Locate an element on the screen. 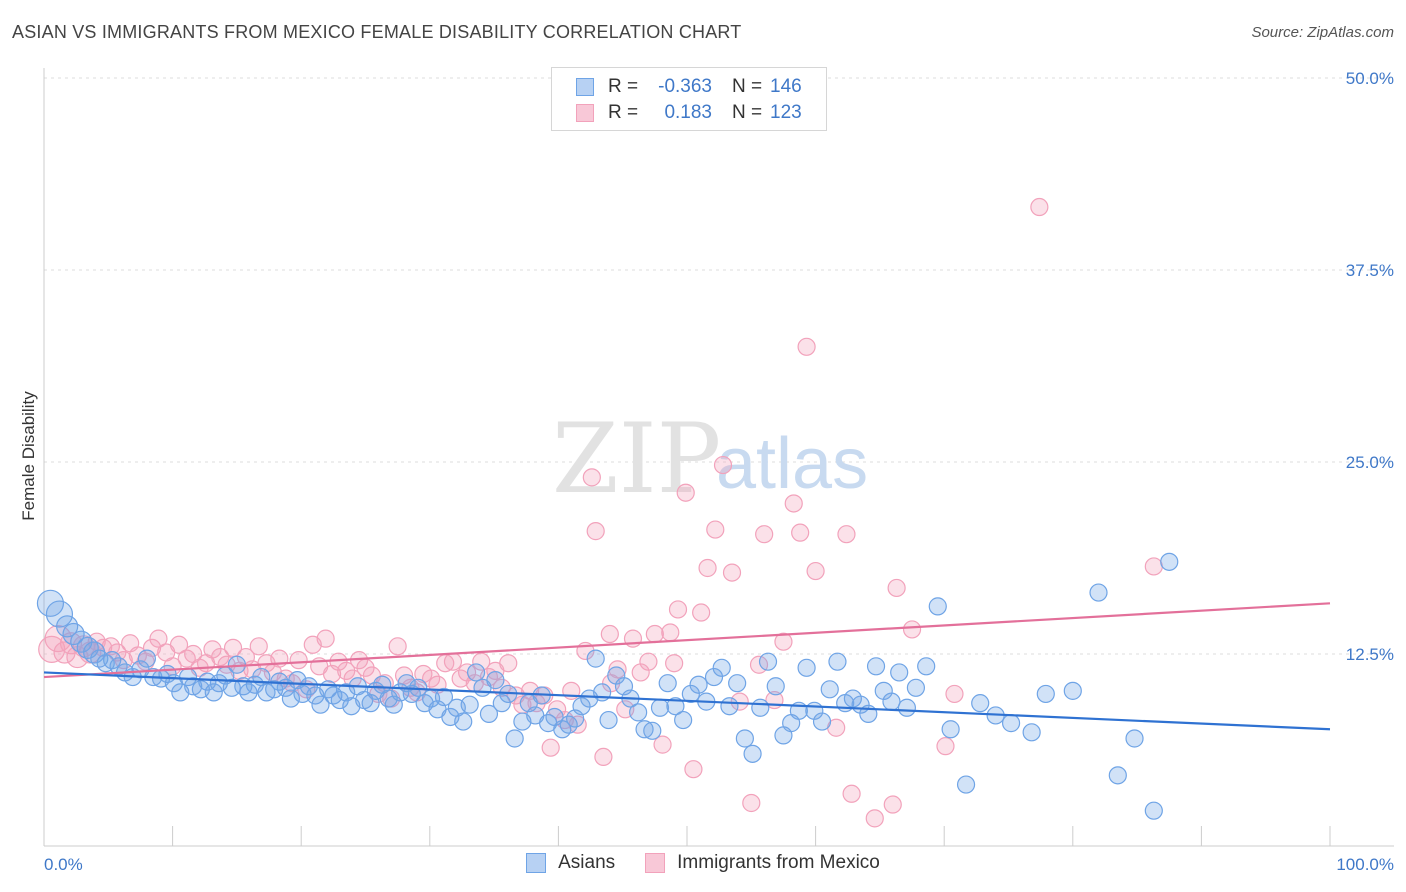  legend-row-mexico: R = 0.183 N = 123 is located at coordinates (689, 113).